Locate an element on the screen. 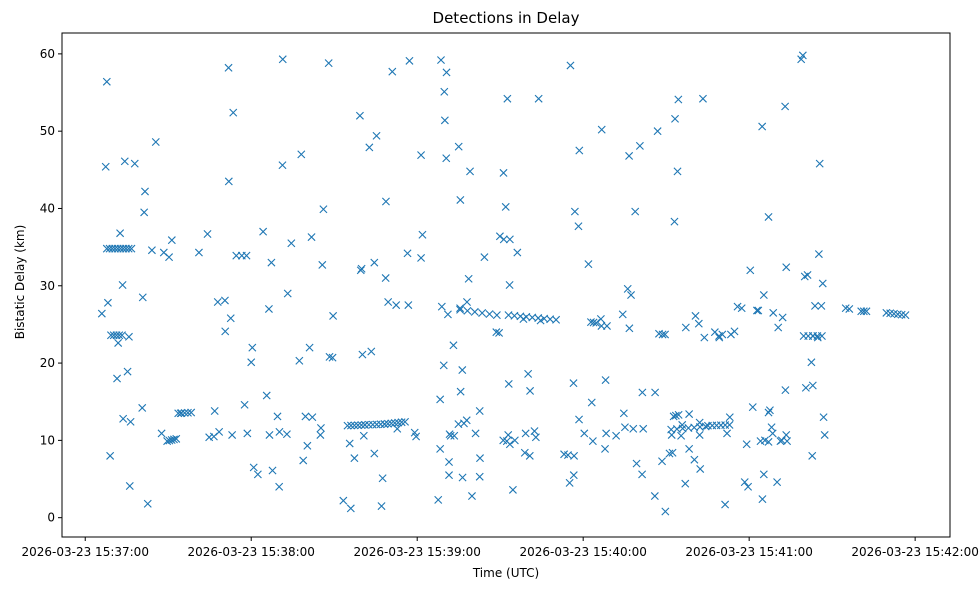 The width and height of the screenshot is (979, 590). x-tick-label: 2026-03-23 15:42:00 is located at coordinates (914, 552).